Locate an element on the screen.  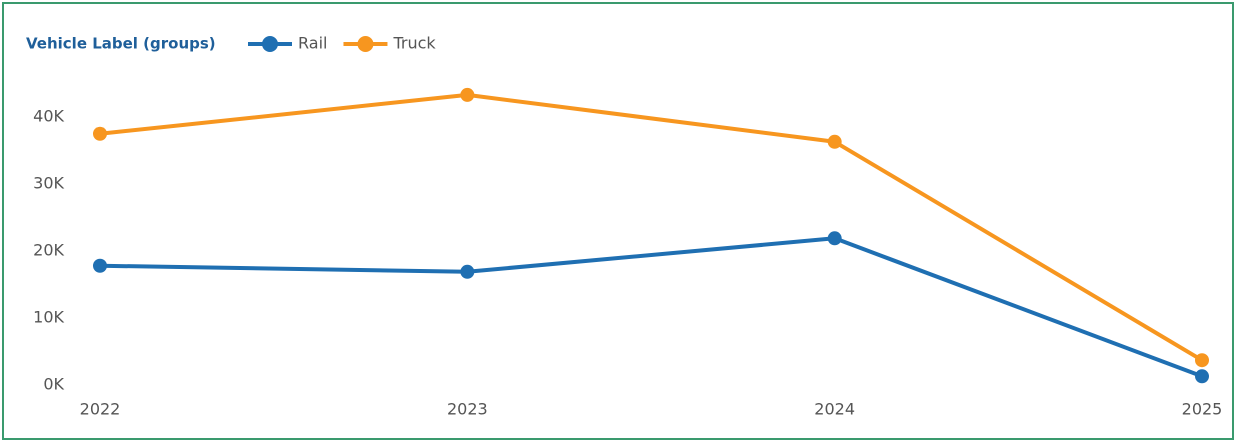
x-tick-label: 2024 is located at coordinates (834, 409).